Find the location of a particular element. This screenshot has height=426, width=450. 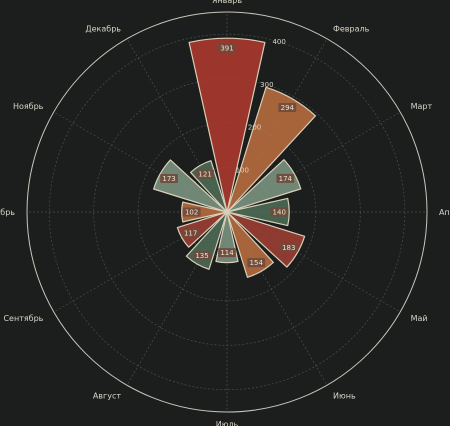

value-label-11: 173 is located at coordinates (168, 179).